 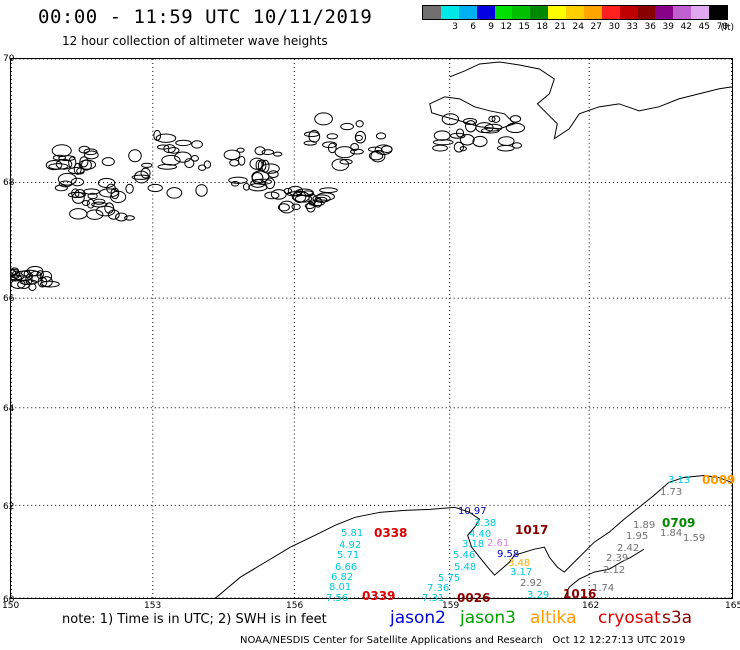 I want to click on swh-observation: 2.92, so click(x=531, y=583).